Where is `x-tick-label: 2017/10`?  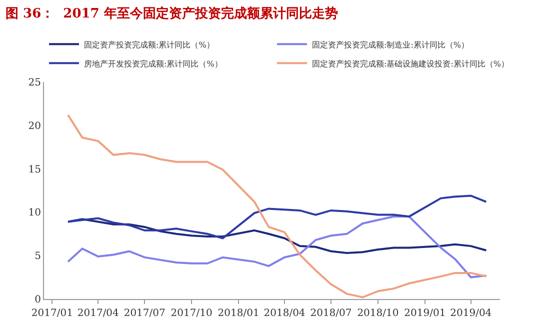
x-tick-label: 2017/10 is located at coordinates (191, 313).